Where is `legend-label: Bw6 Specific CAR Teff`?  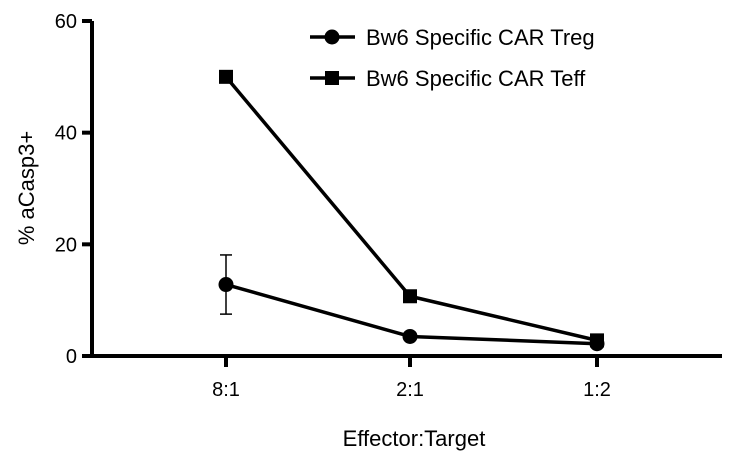
legend-label: Bw6 Specific CAR Teff is located at coordinates (476, 78).